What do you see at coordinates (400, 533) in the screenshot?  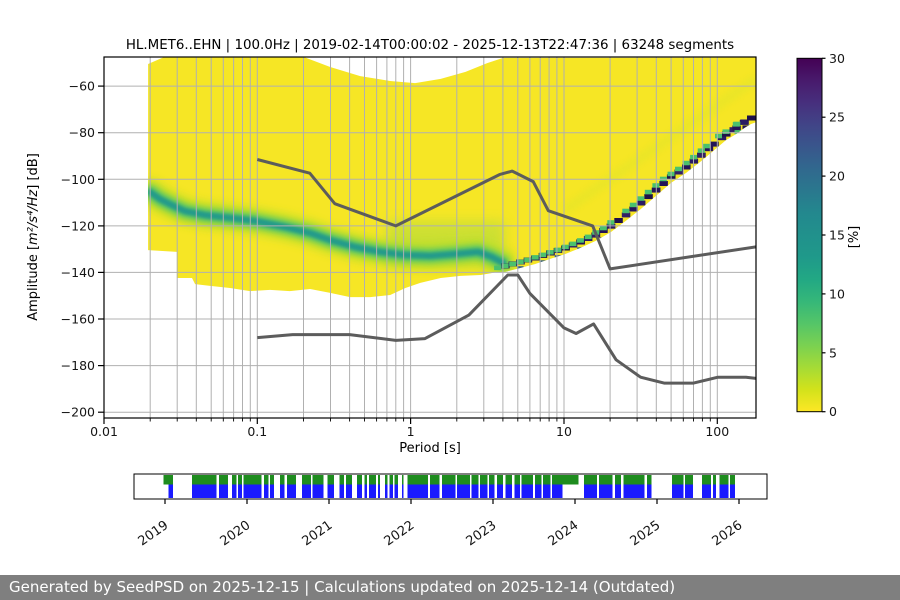 I see `year-tick-label: 2022` at bounding box center [400, 533].